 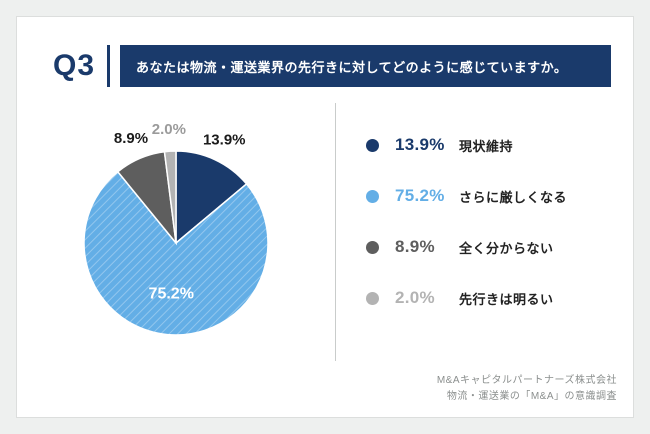 I want to click on pie-chart-svg: 13.9% 75.2% 8.9%2.0%, so click(x=176, y=228).